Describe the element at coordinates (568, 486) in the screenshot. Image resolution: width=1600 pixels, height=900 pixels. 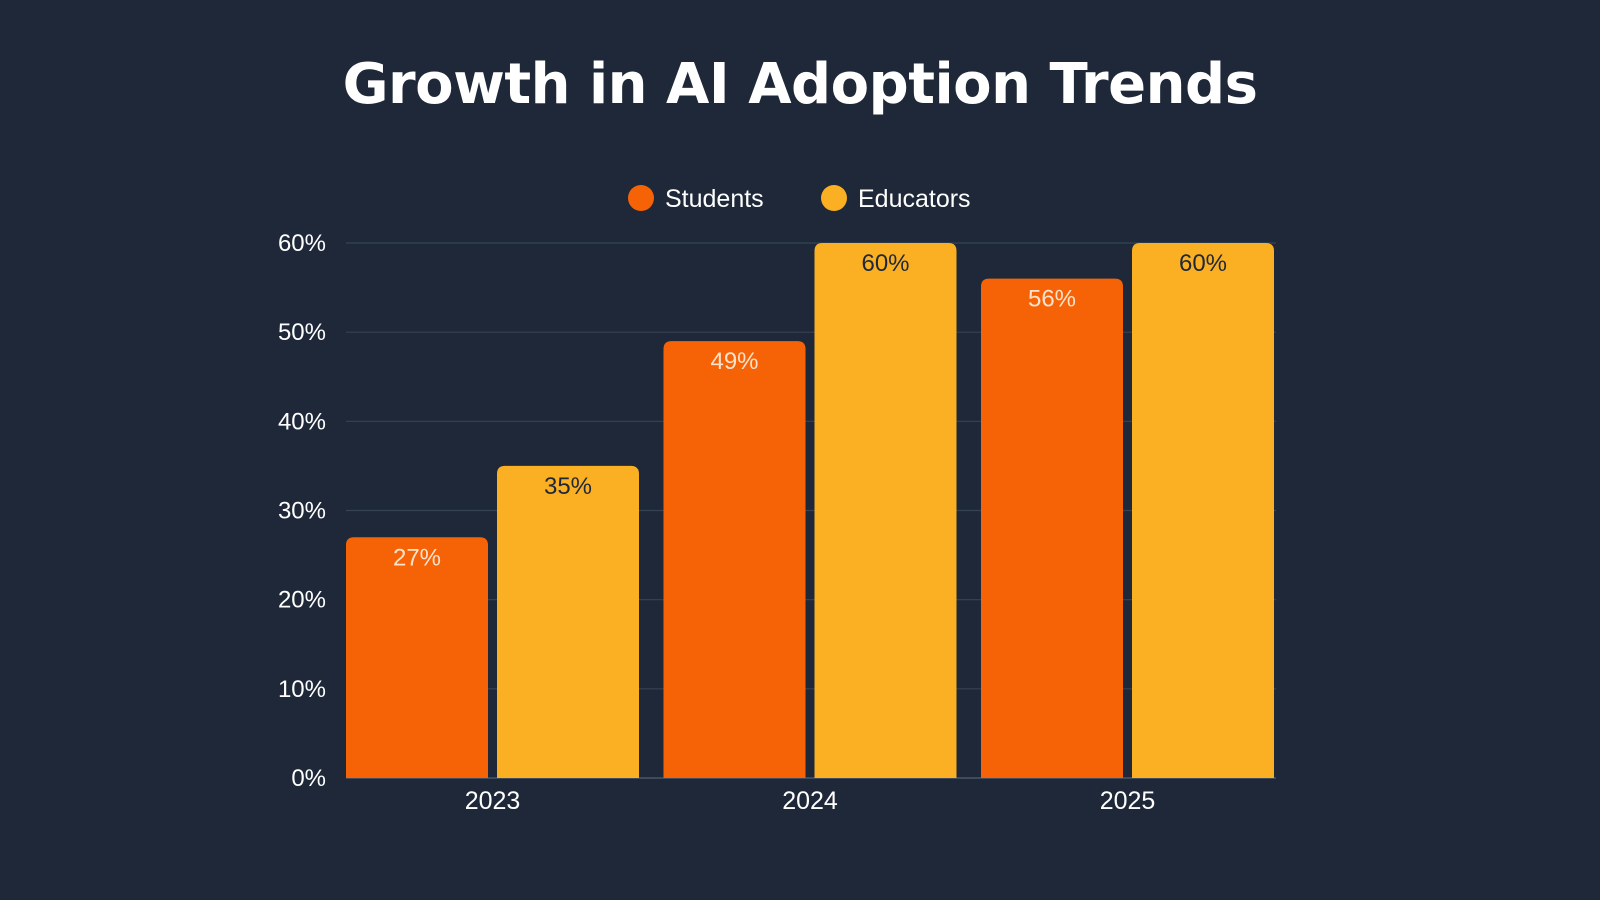
I see `data-label: 35%` at that location.